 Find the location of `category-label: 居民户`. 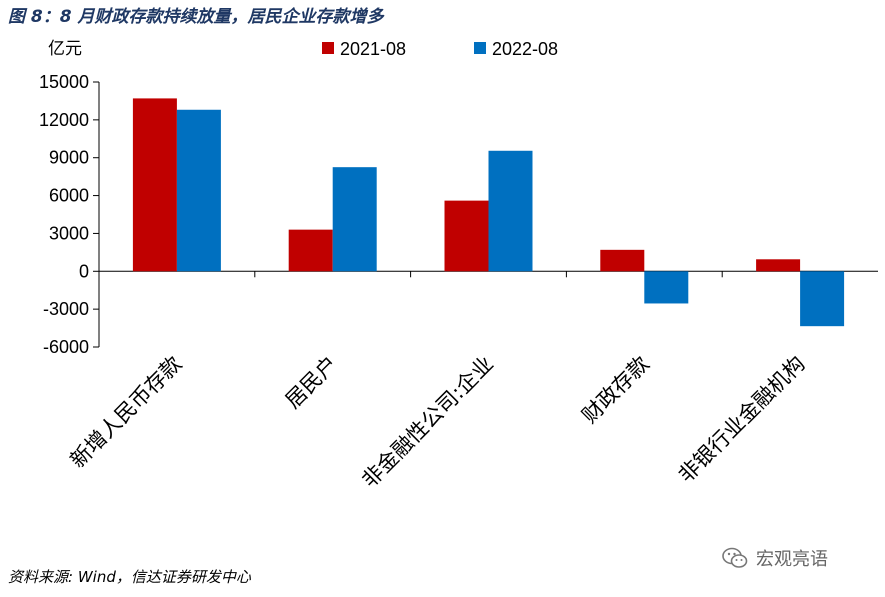

category-label: 居民户 is located at coordinates (312, 383).